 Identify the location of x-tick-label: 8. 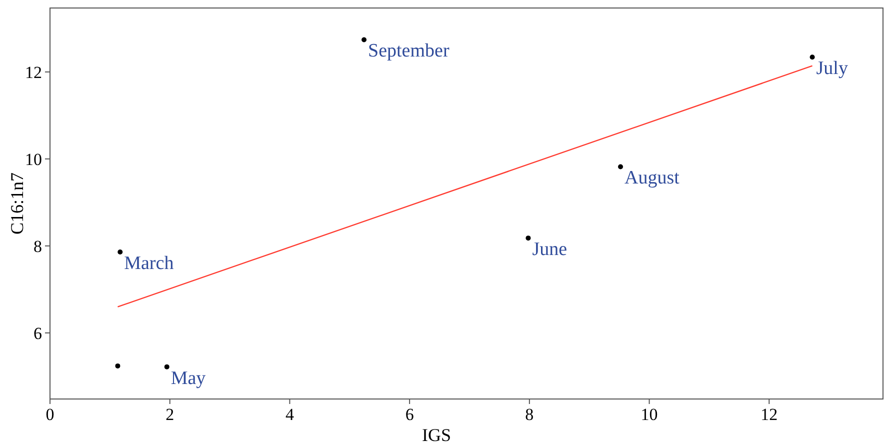
(529, 414).